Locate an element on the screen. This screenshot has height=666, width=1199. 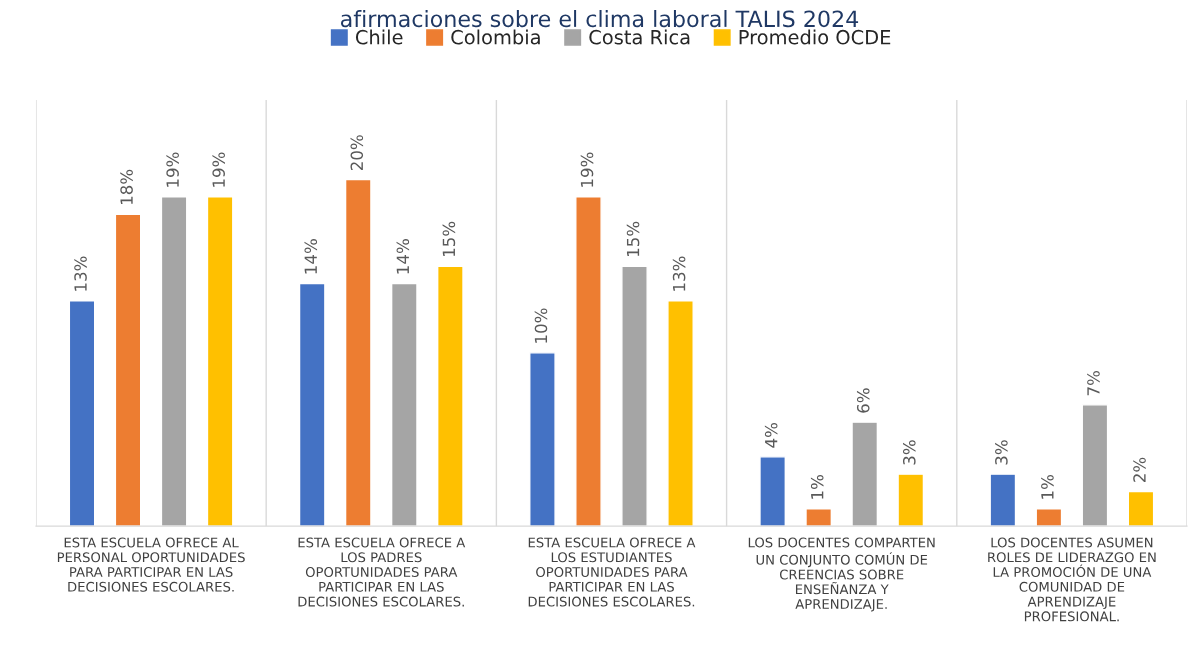
data-label: 7% is located at coordinates (1093, 383).